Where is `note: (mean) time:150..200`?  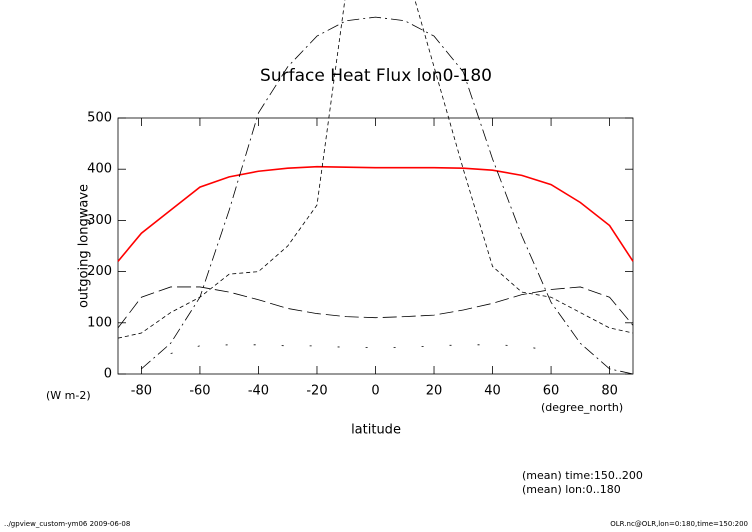
note: (mean) time:150..200 is located at coordinates (582, 475).